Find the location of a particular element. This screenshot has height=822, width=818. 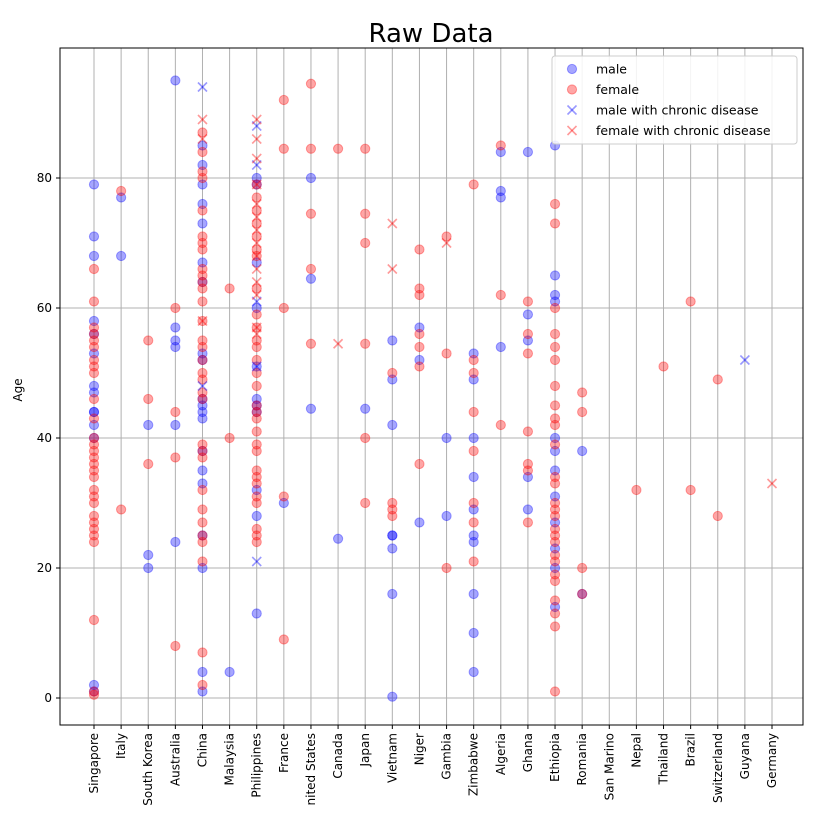

x-tick-label: Brazil is located at coordinates (691, 750).